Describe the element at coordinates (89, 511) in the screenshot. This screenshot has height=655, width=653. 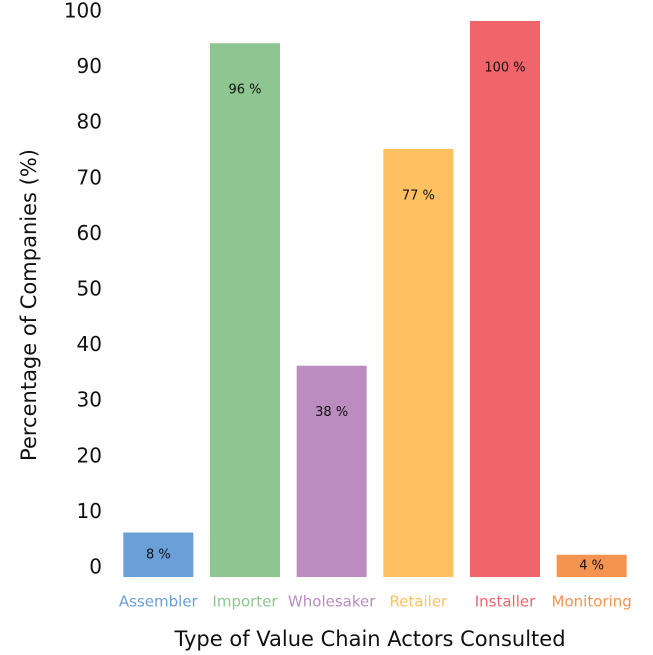
I see `y-tick-label: 10` at that location.